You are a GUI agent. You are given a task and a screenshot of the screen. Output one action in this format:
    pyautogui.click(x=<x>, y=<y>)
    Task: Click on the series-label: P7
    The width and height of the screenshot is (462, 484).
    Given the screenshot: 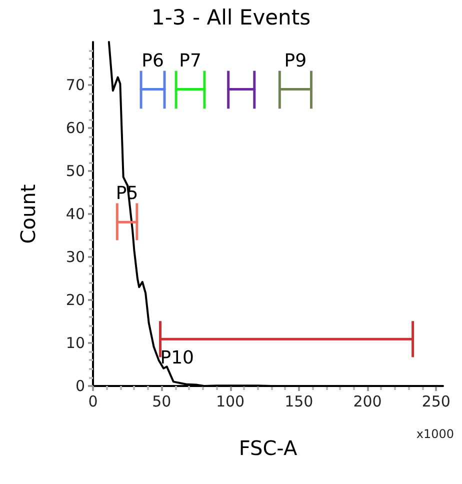 What is the action you would take?
    pyautogui.click(x=190, y=61)
    